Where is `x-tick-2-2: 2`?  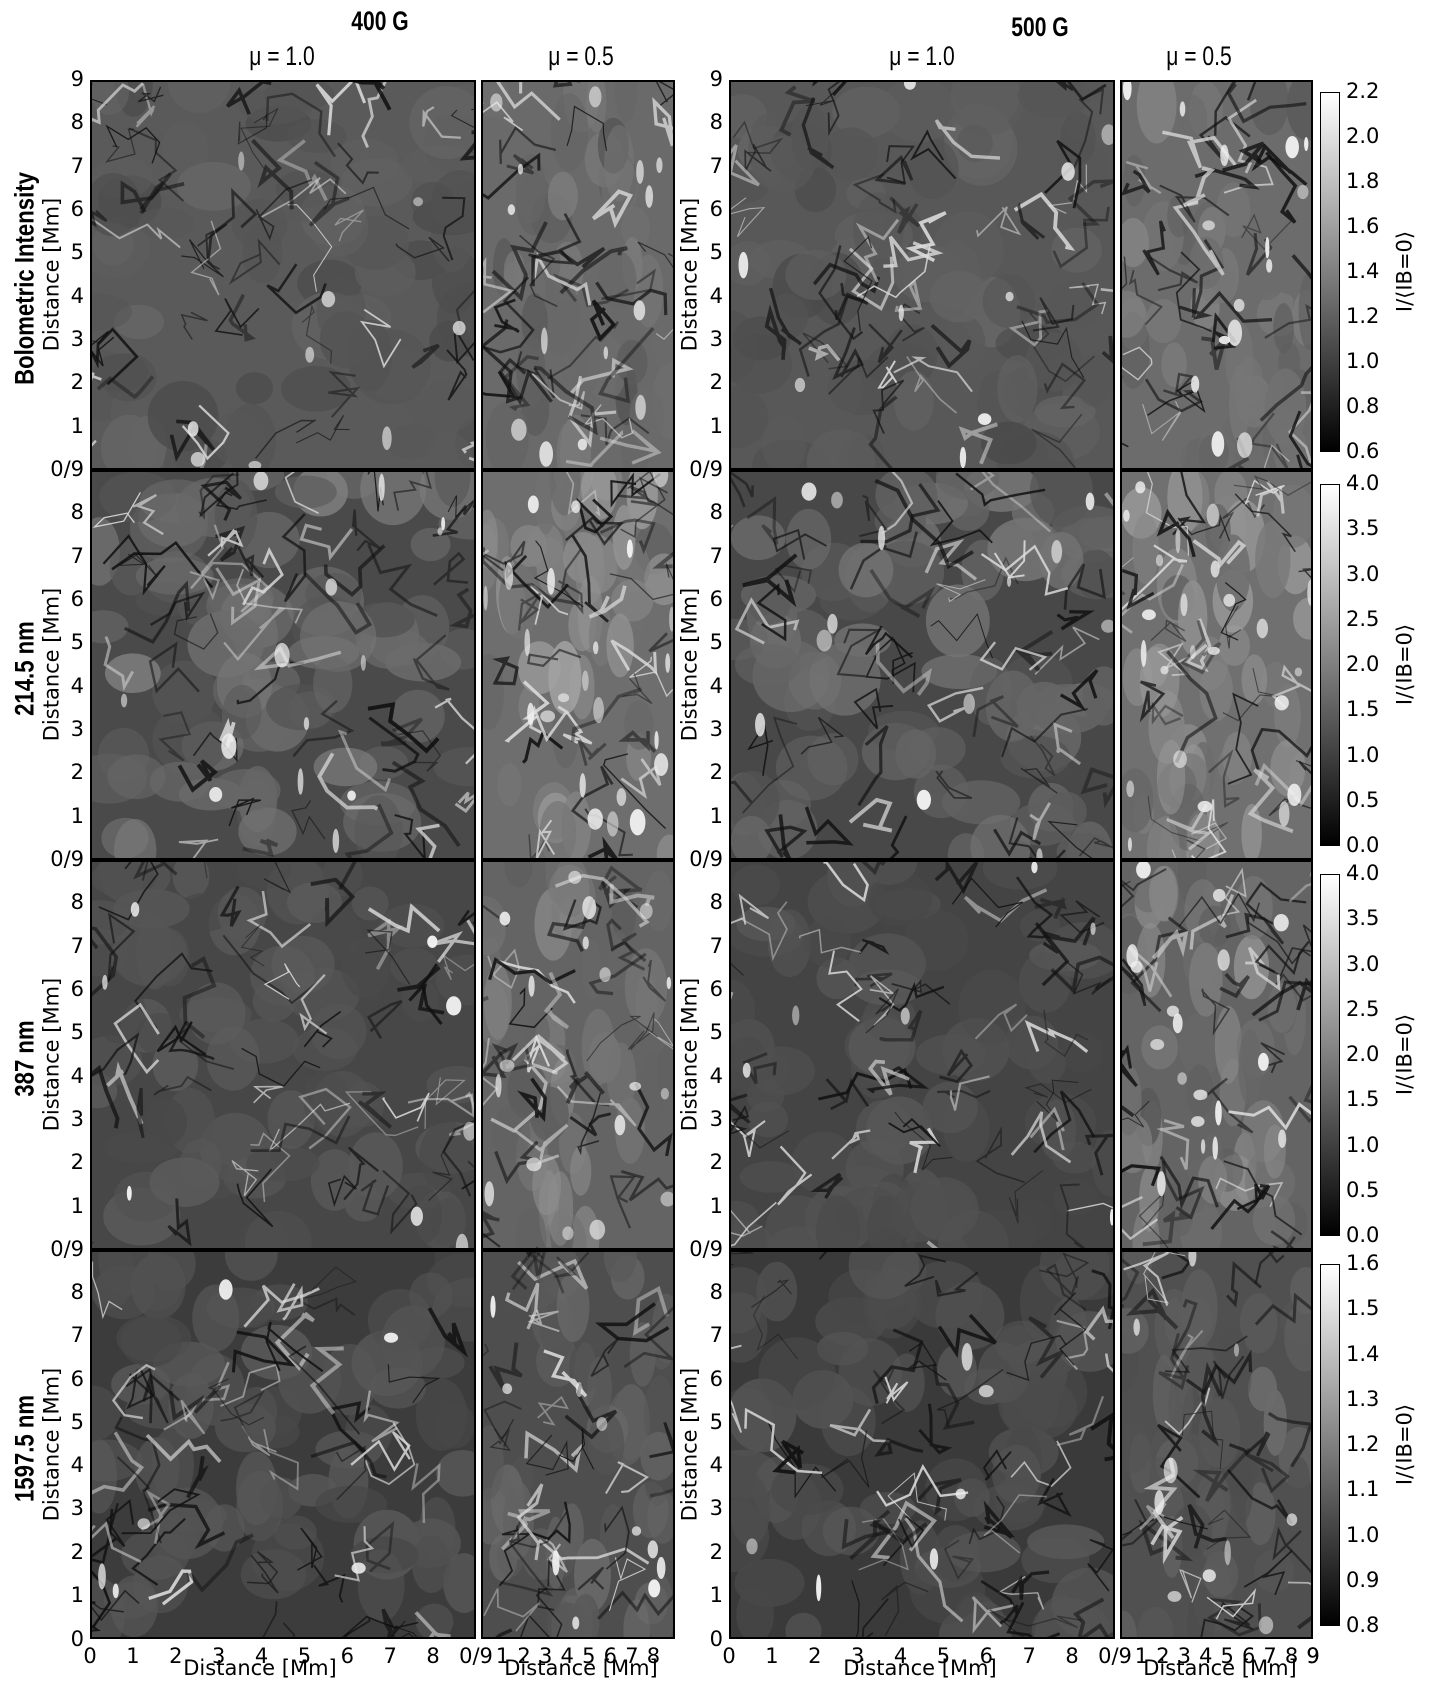
x-tick-2-2: 2 is located at coordinates (815, 1656).